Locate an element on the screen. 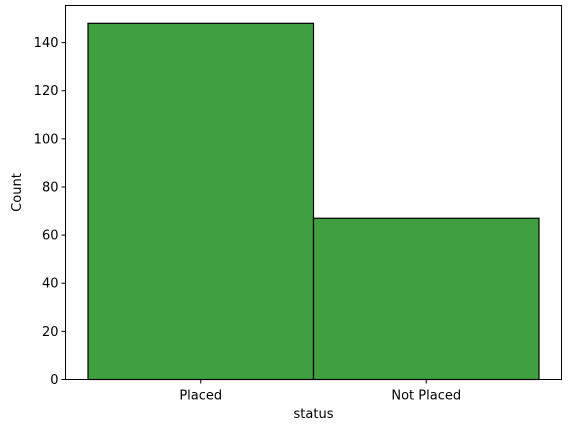  y-tick-label: 0 is located at coordinates (54, 380).